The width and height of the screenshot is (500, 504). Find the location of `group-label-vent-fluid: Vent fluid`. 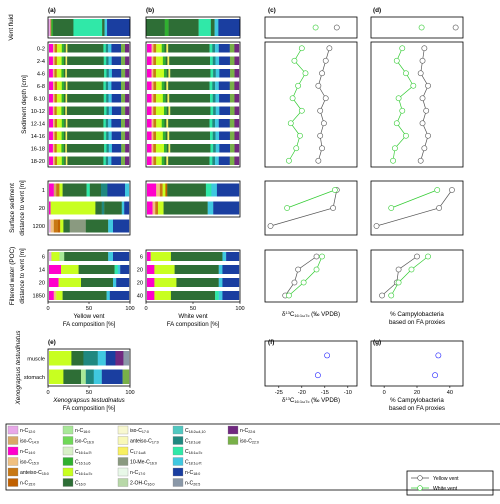

group-label-vent-fluid: Vent fluid is located at coordinates (11, 27).